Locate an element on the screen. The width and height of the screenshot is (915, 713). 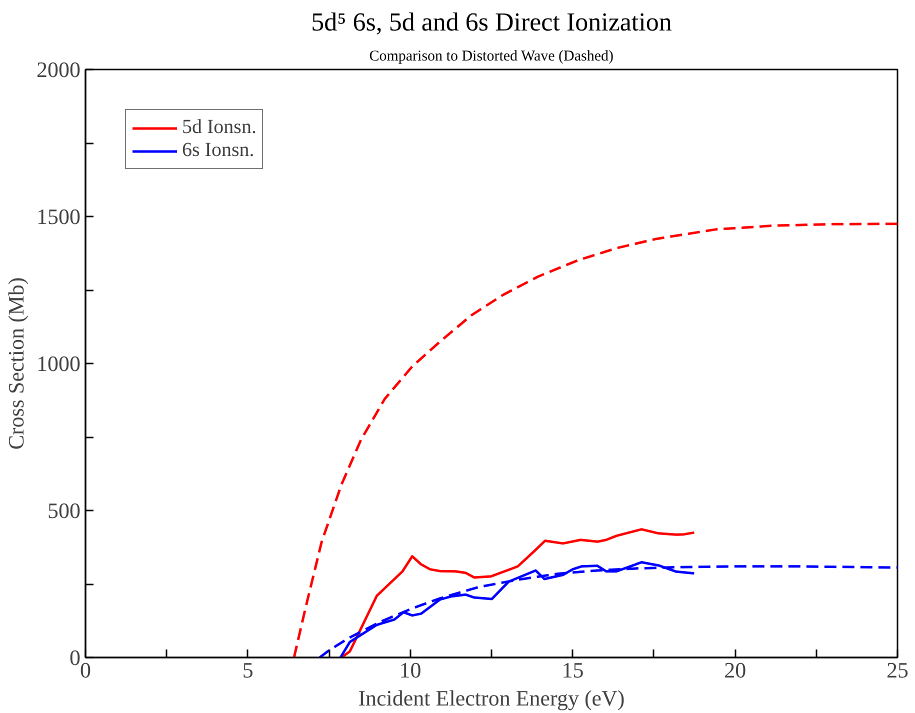
x-tick-label: 25 is located at coordinates (897, 670).